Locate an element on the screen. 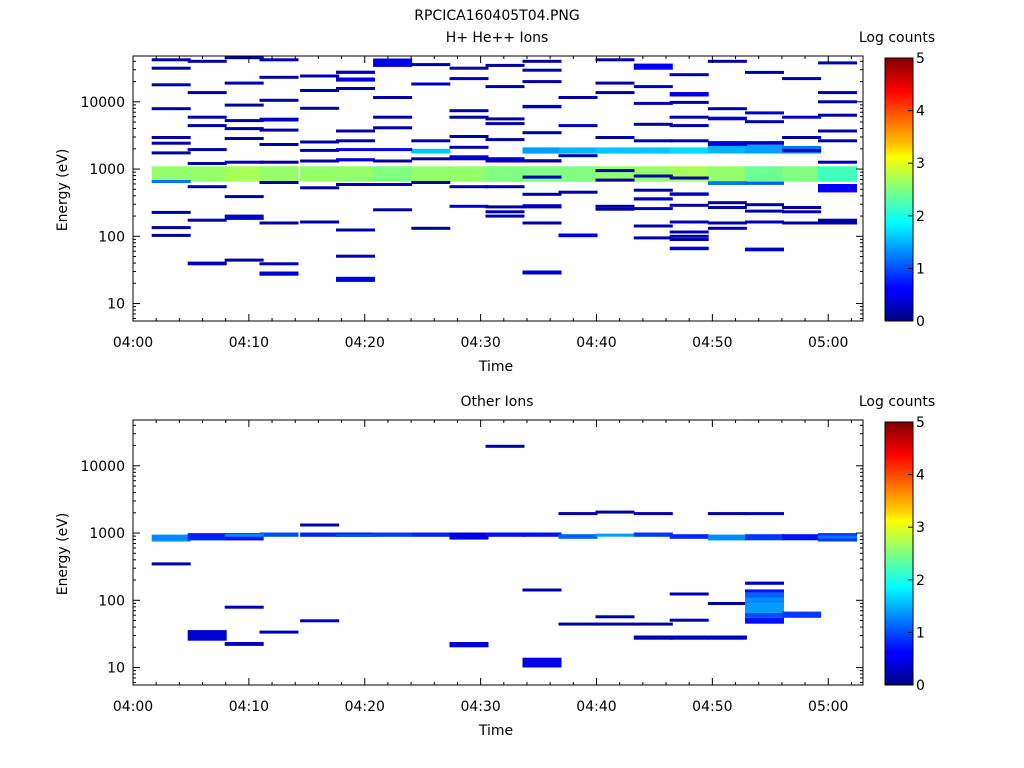 This screenshot has height=768, width=1024. x-tick-label: 04:10 is located at coordinates (249, 707).